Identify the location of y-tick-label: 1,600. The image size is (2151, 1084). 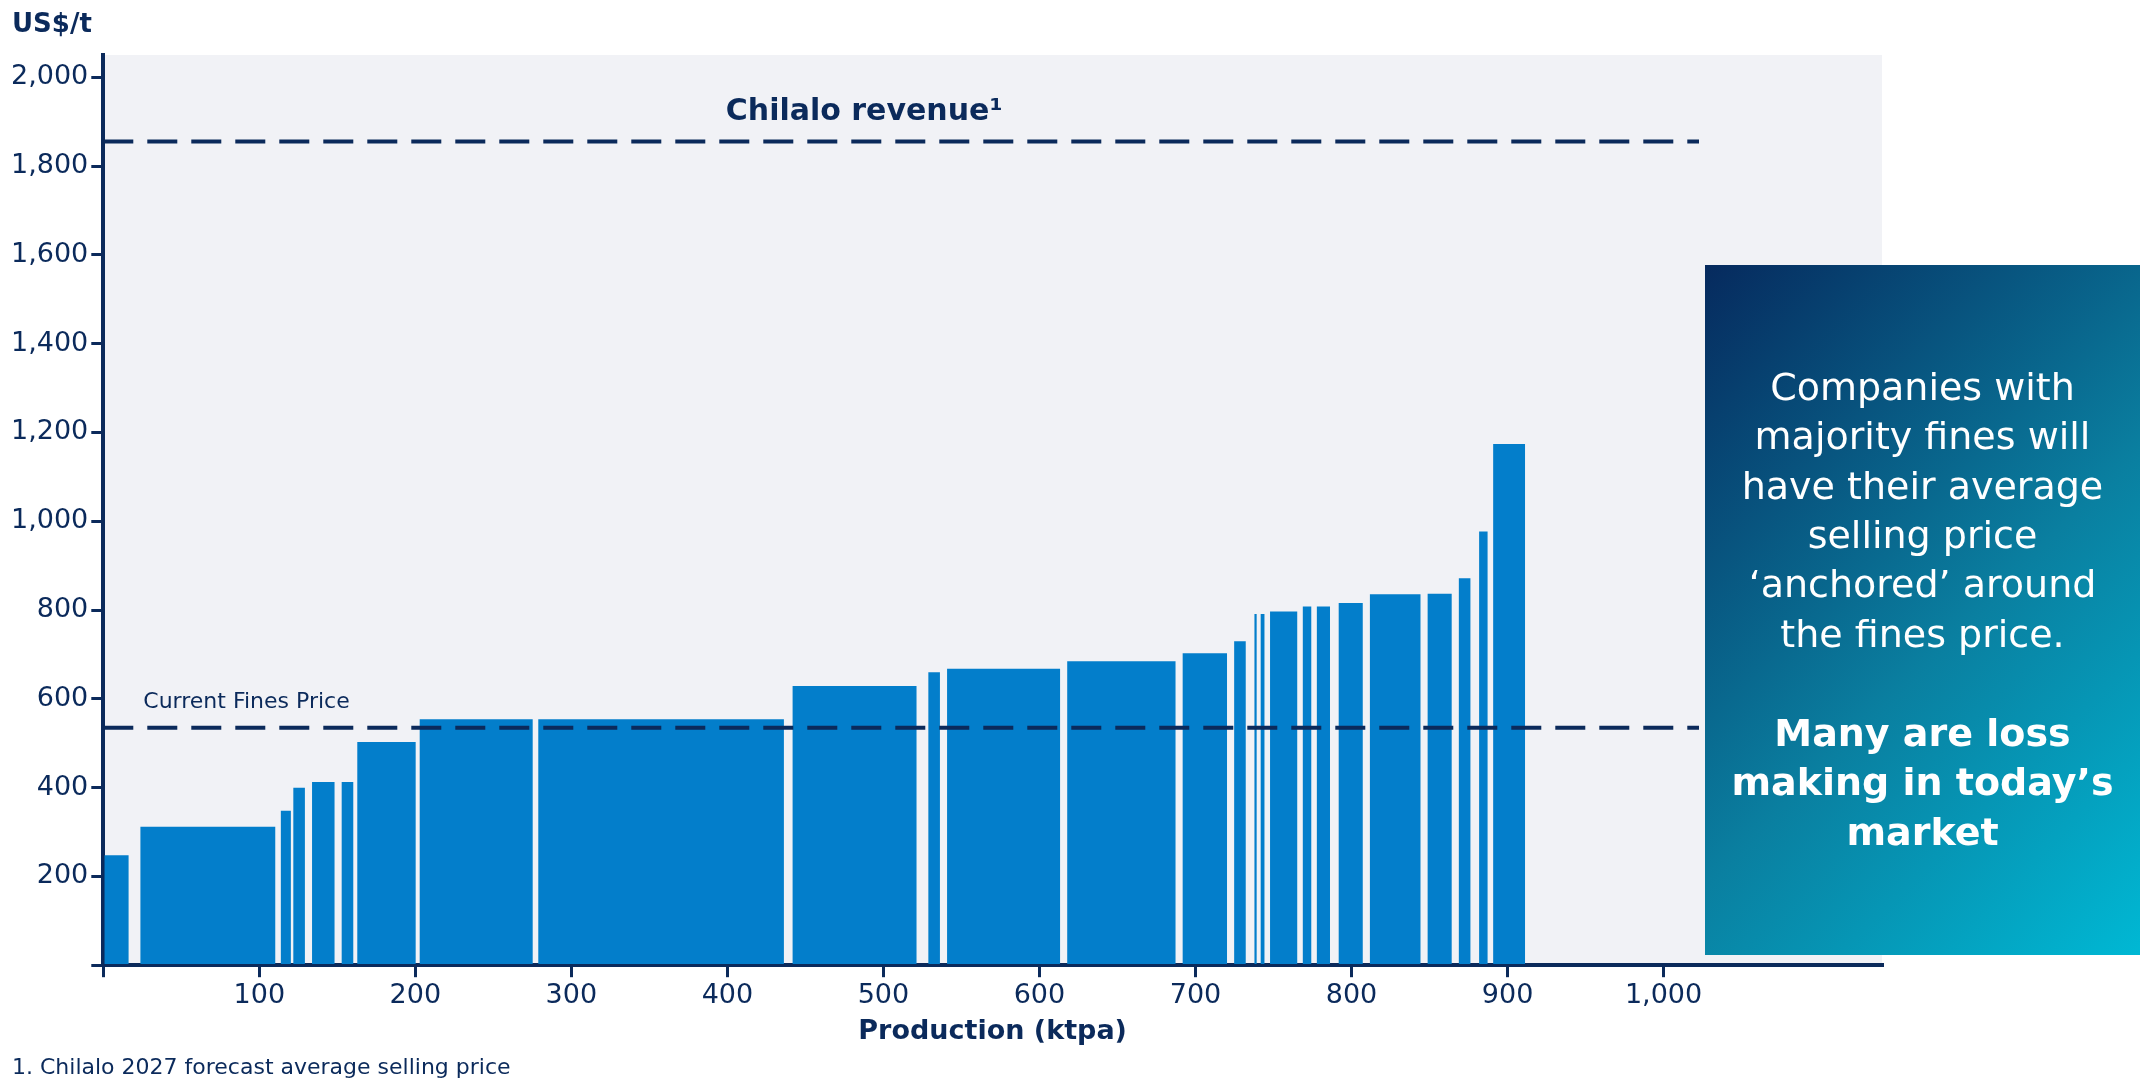
(50, 252).